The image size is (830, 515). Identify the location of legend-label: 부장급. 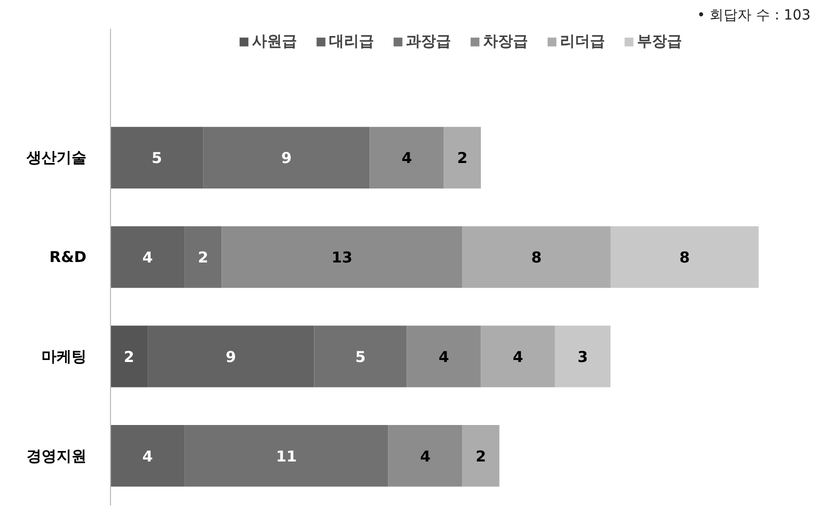
(659, 41).